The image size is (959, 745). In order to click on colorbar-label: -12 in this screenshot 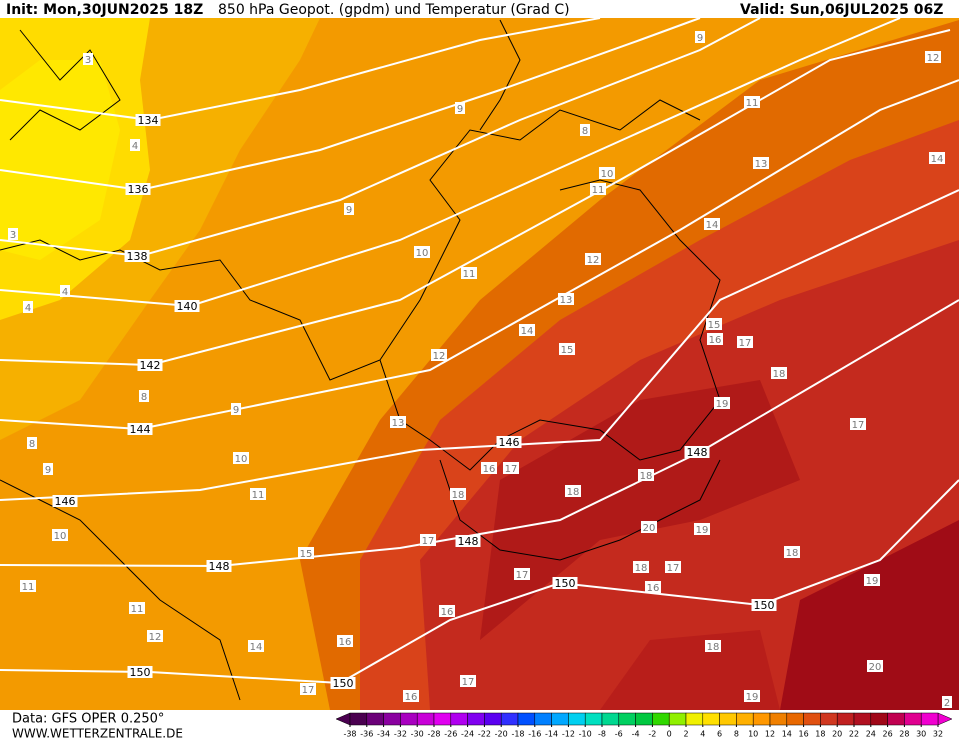, I will do `click(568, 734)`.